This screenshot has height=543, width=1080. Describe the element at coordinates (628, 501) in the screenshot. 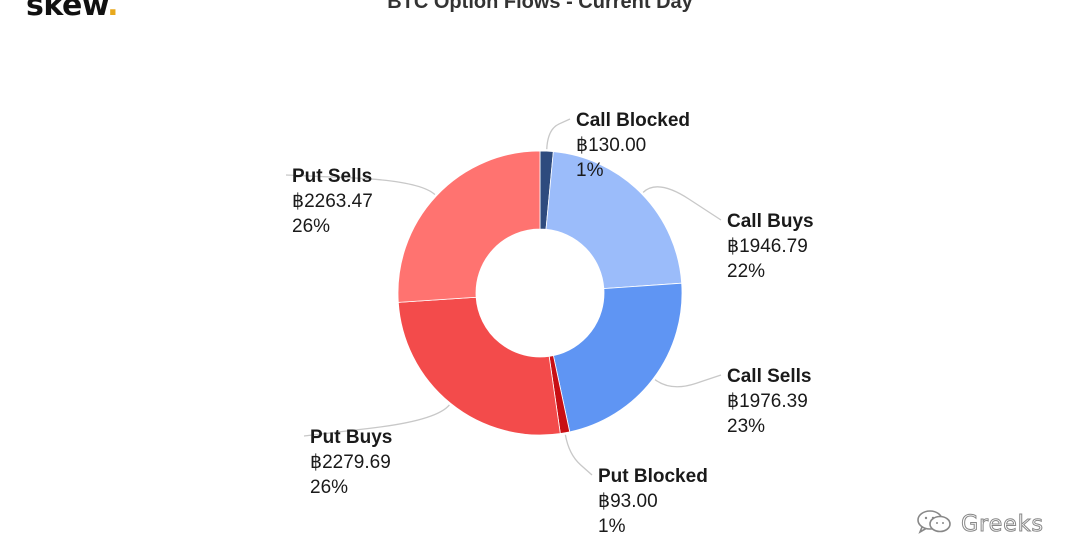

I see `label-value-put-blocked: ฿93.00` at that location.